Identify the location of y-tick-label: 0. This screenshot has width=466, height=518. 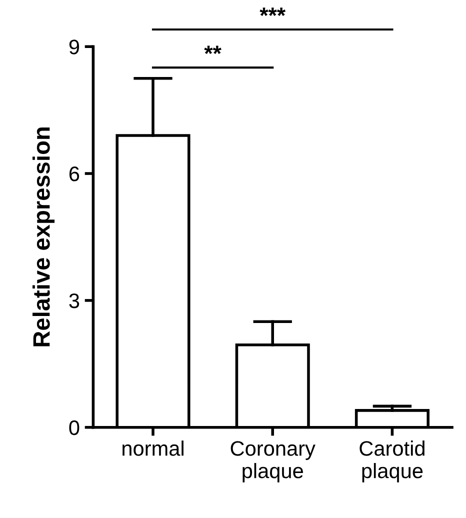
(74, 428).